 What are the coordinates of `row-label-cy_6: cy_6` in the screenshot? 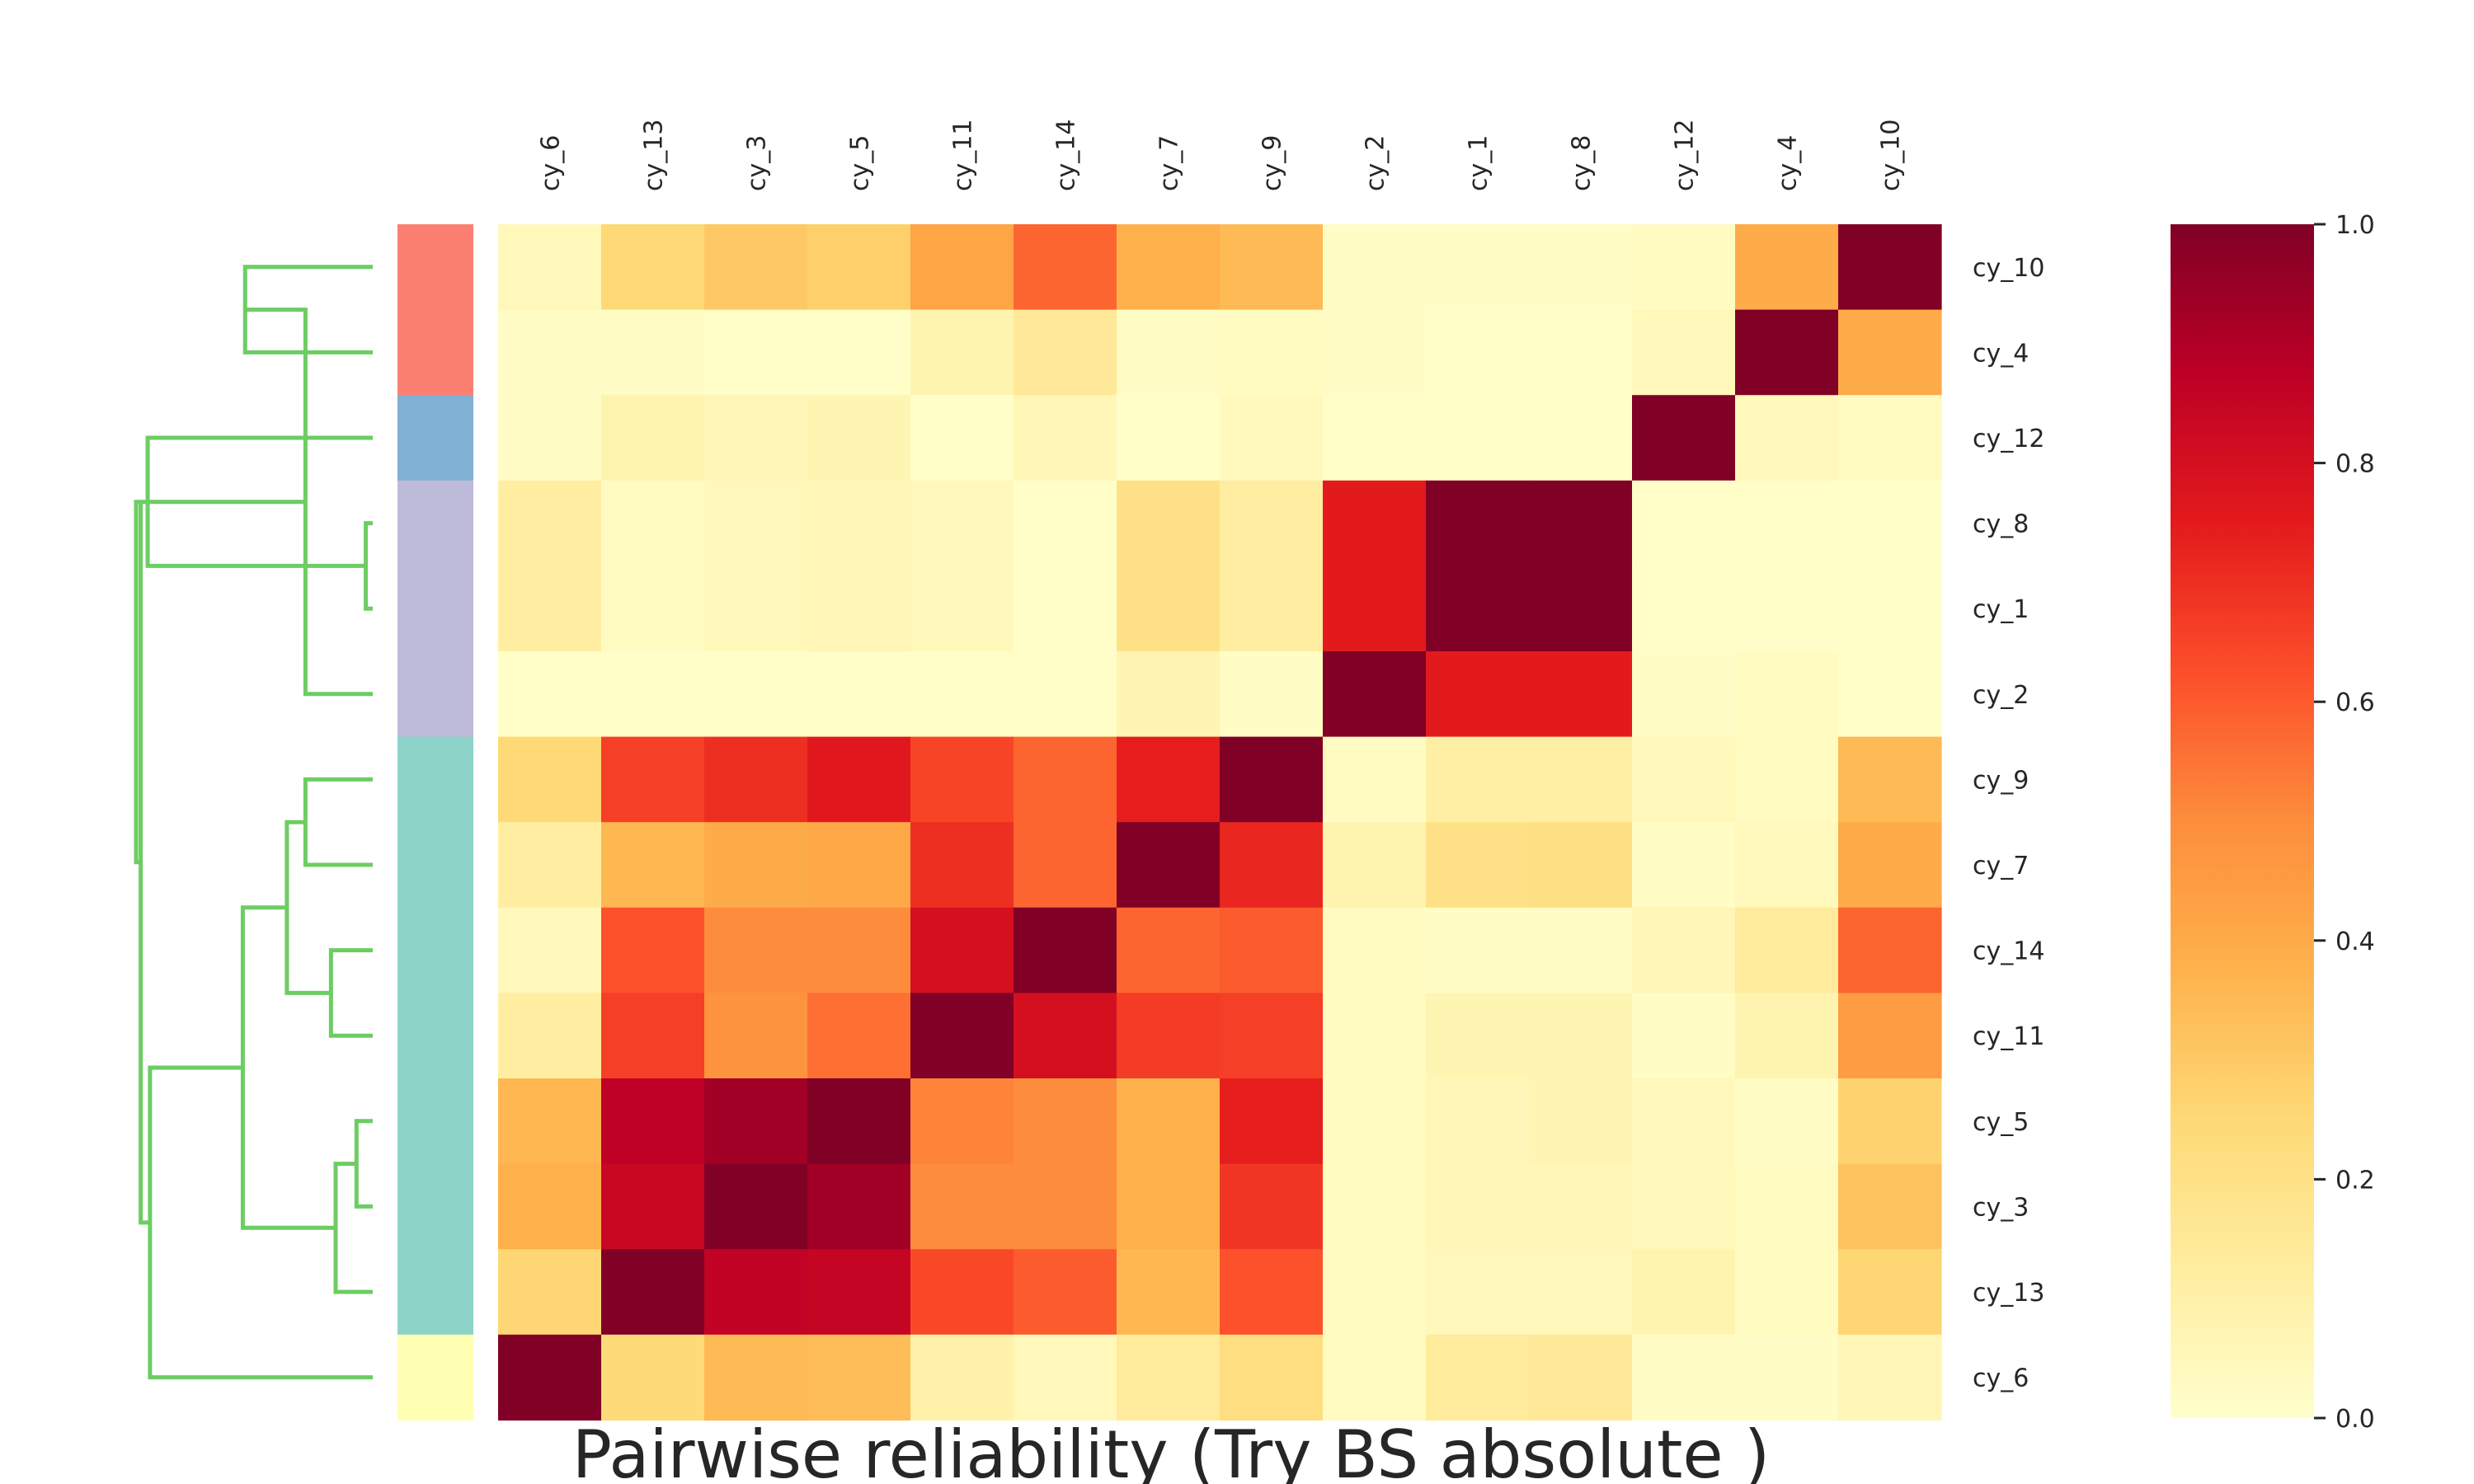 It's located at (2001, 1378).